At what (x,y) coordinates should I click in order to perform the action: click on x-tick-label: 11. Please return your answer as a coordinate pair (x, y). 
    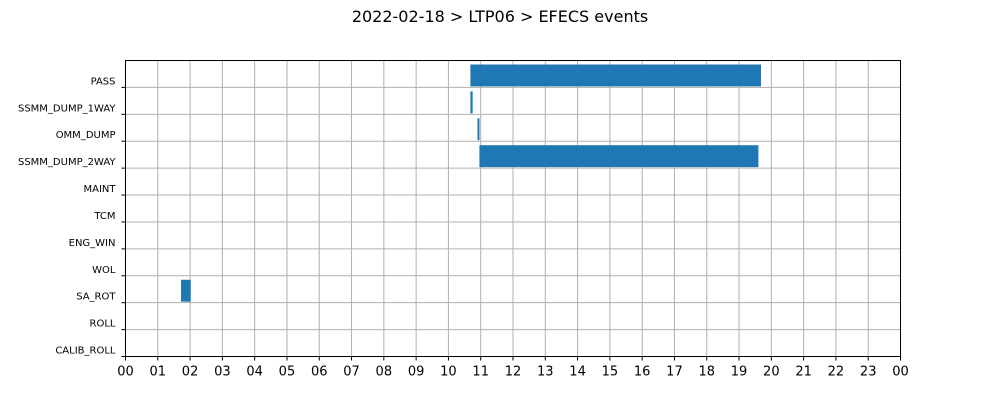
    Looking at the image, I should click on (480, 372).